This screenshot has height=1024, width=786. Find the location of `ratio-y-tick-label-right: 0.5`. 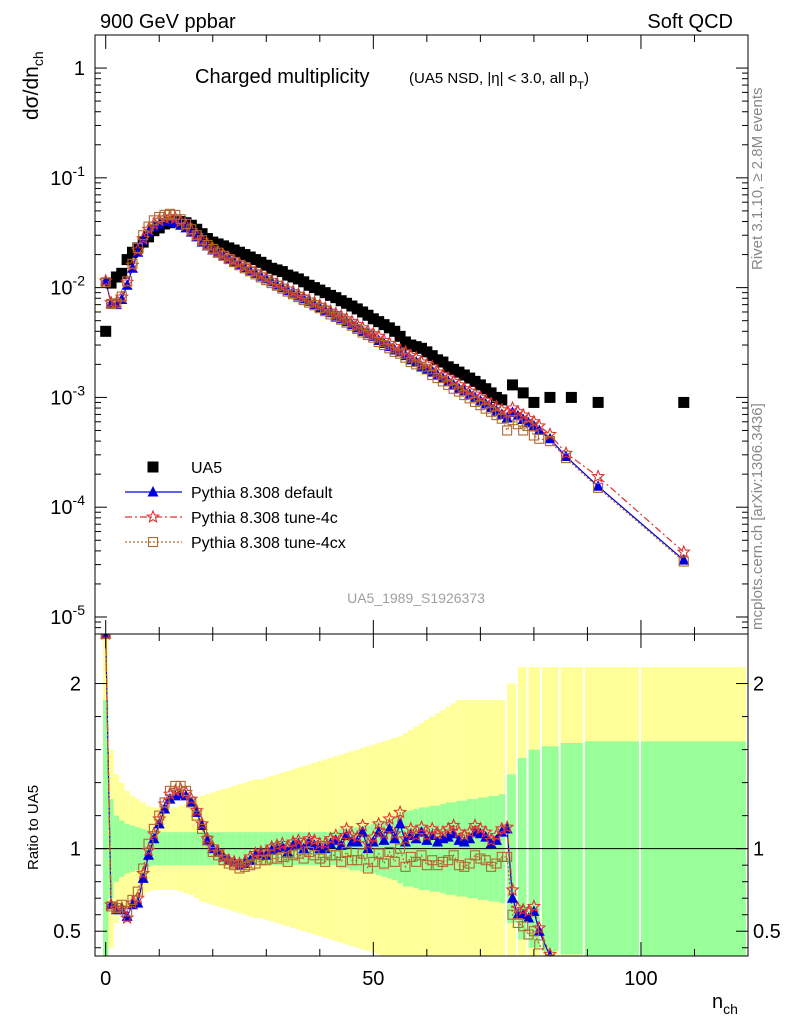

ratio-y-tick-label-right: 0.5 is located at coordinates (767, 932).